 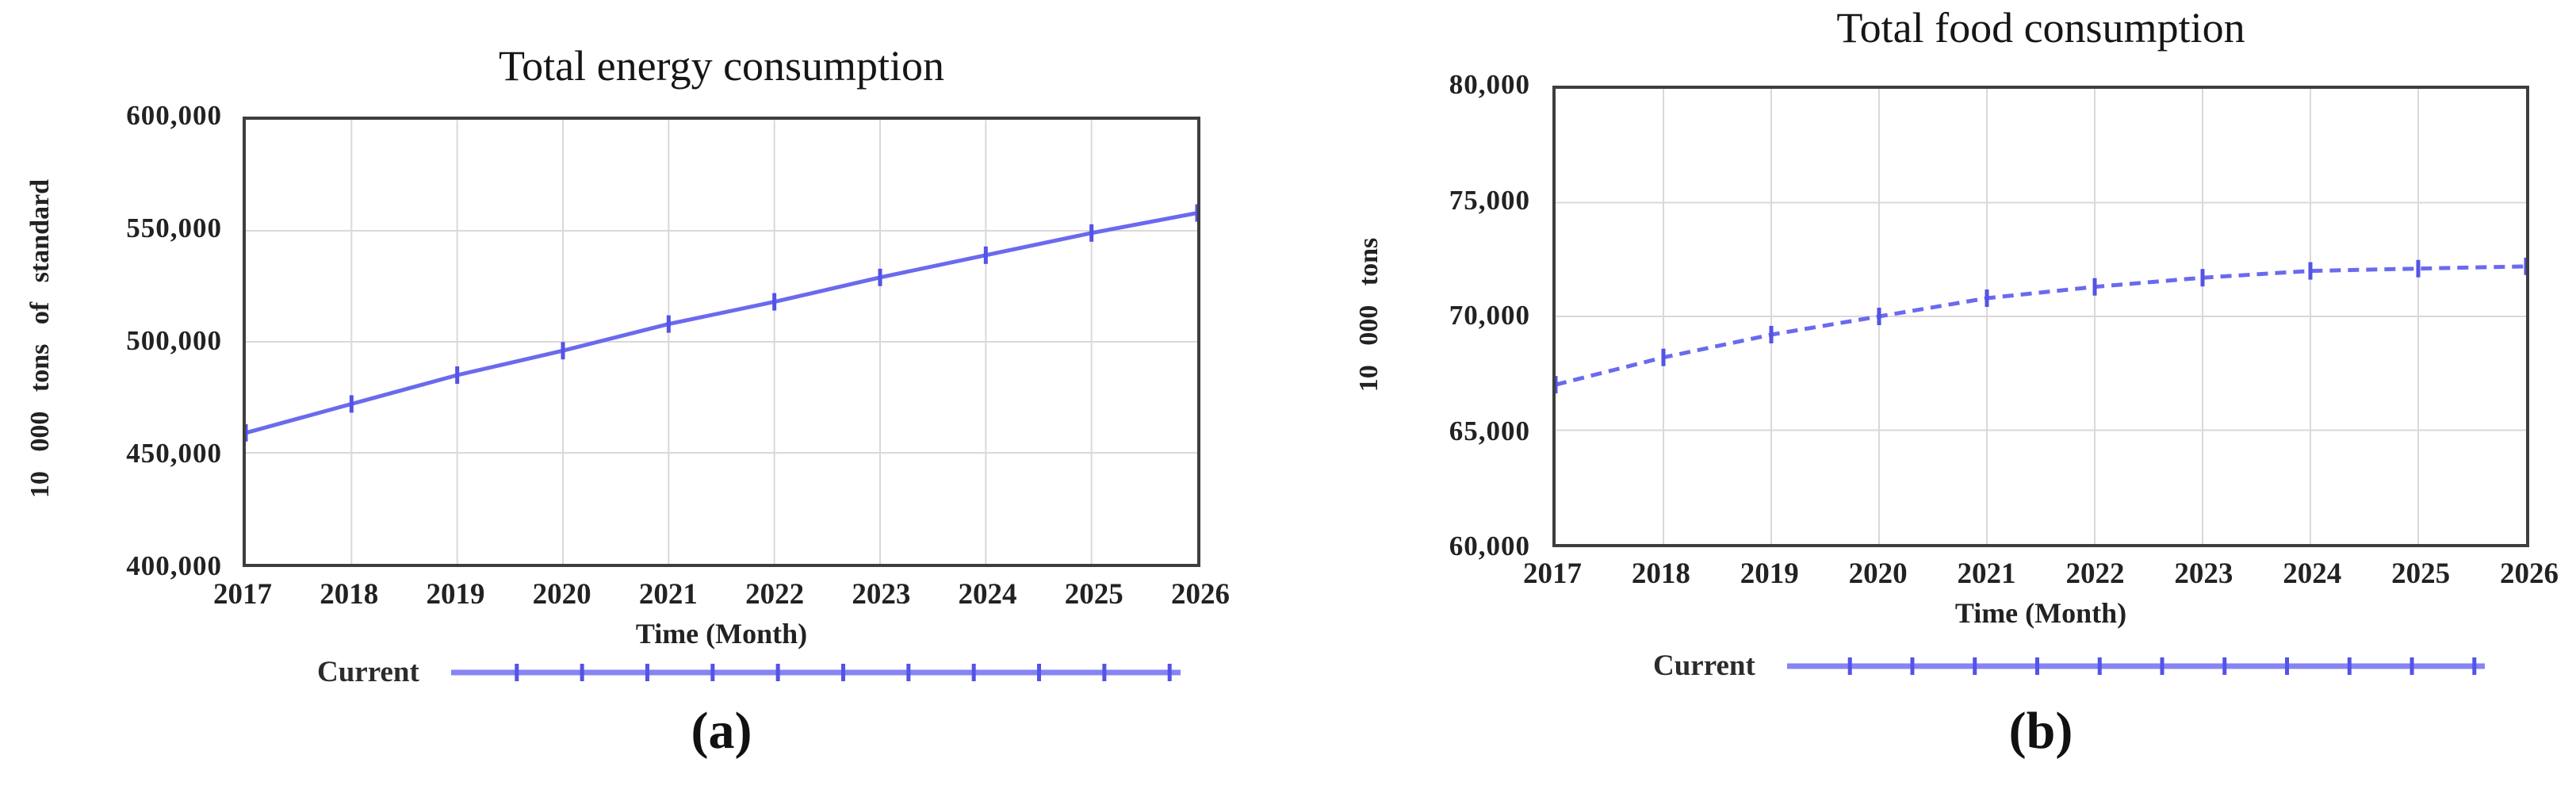 What do you see at coordinates (721, 731) in the screenshot?
I see `chart-a-caption: (a)` at bounding box center [721, 731].